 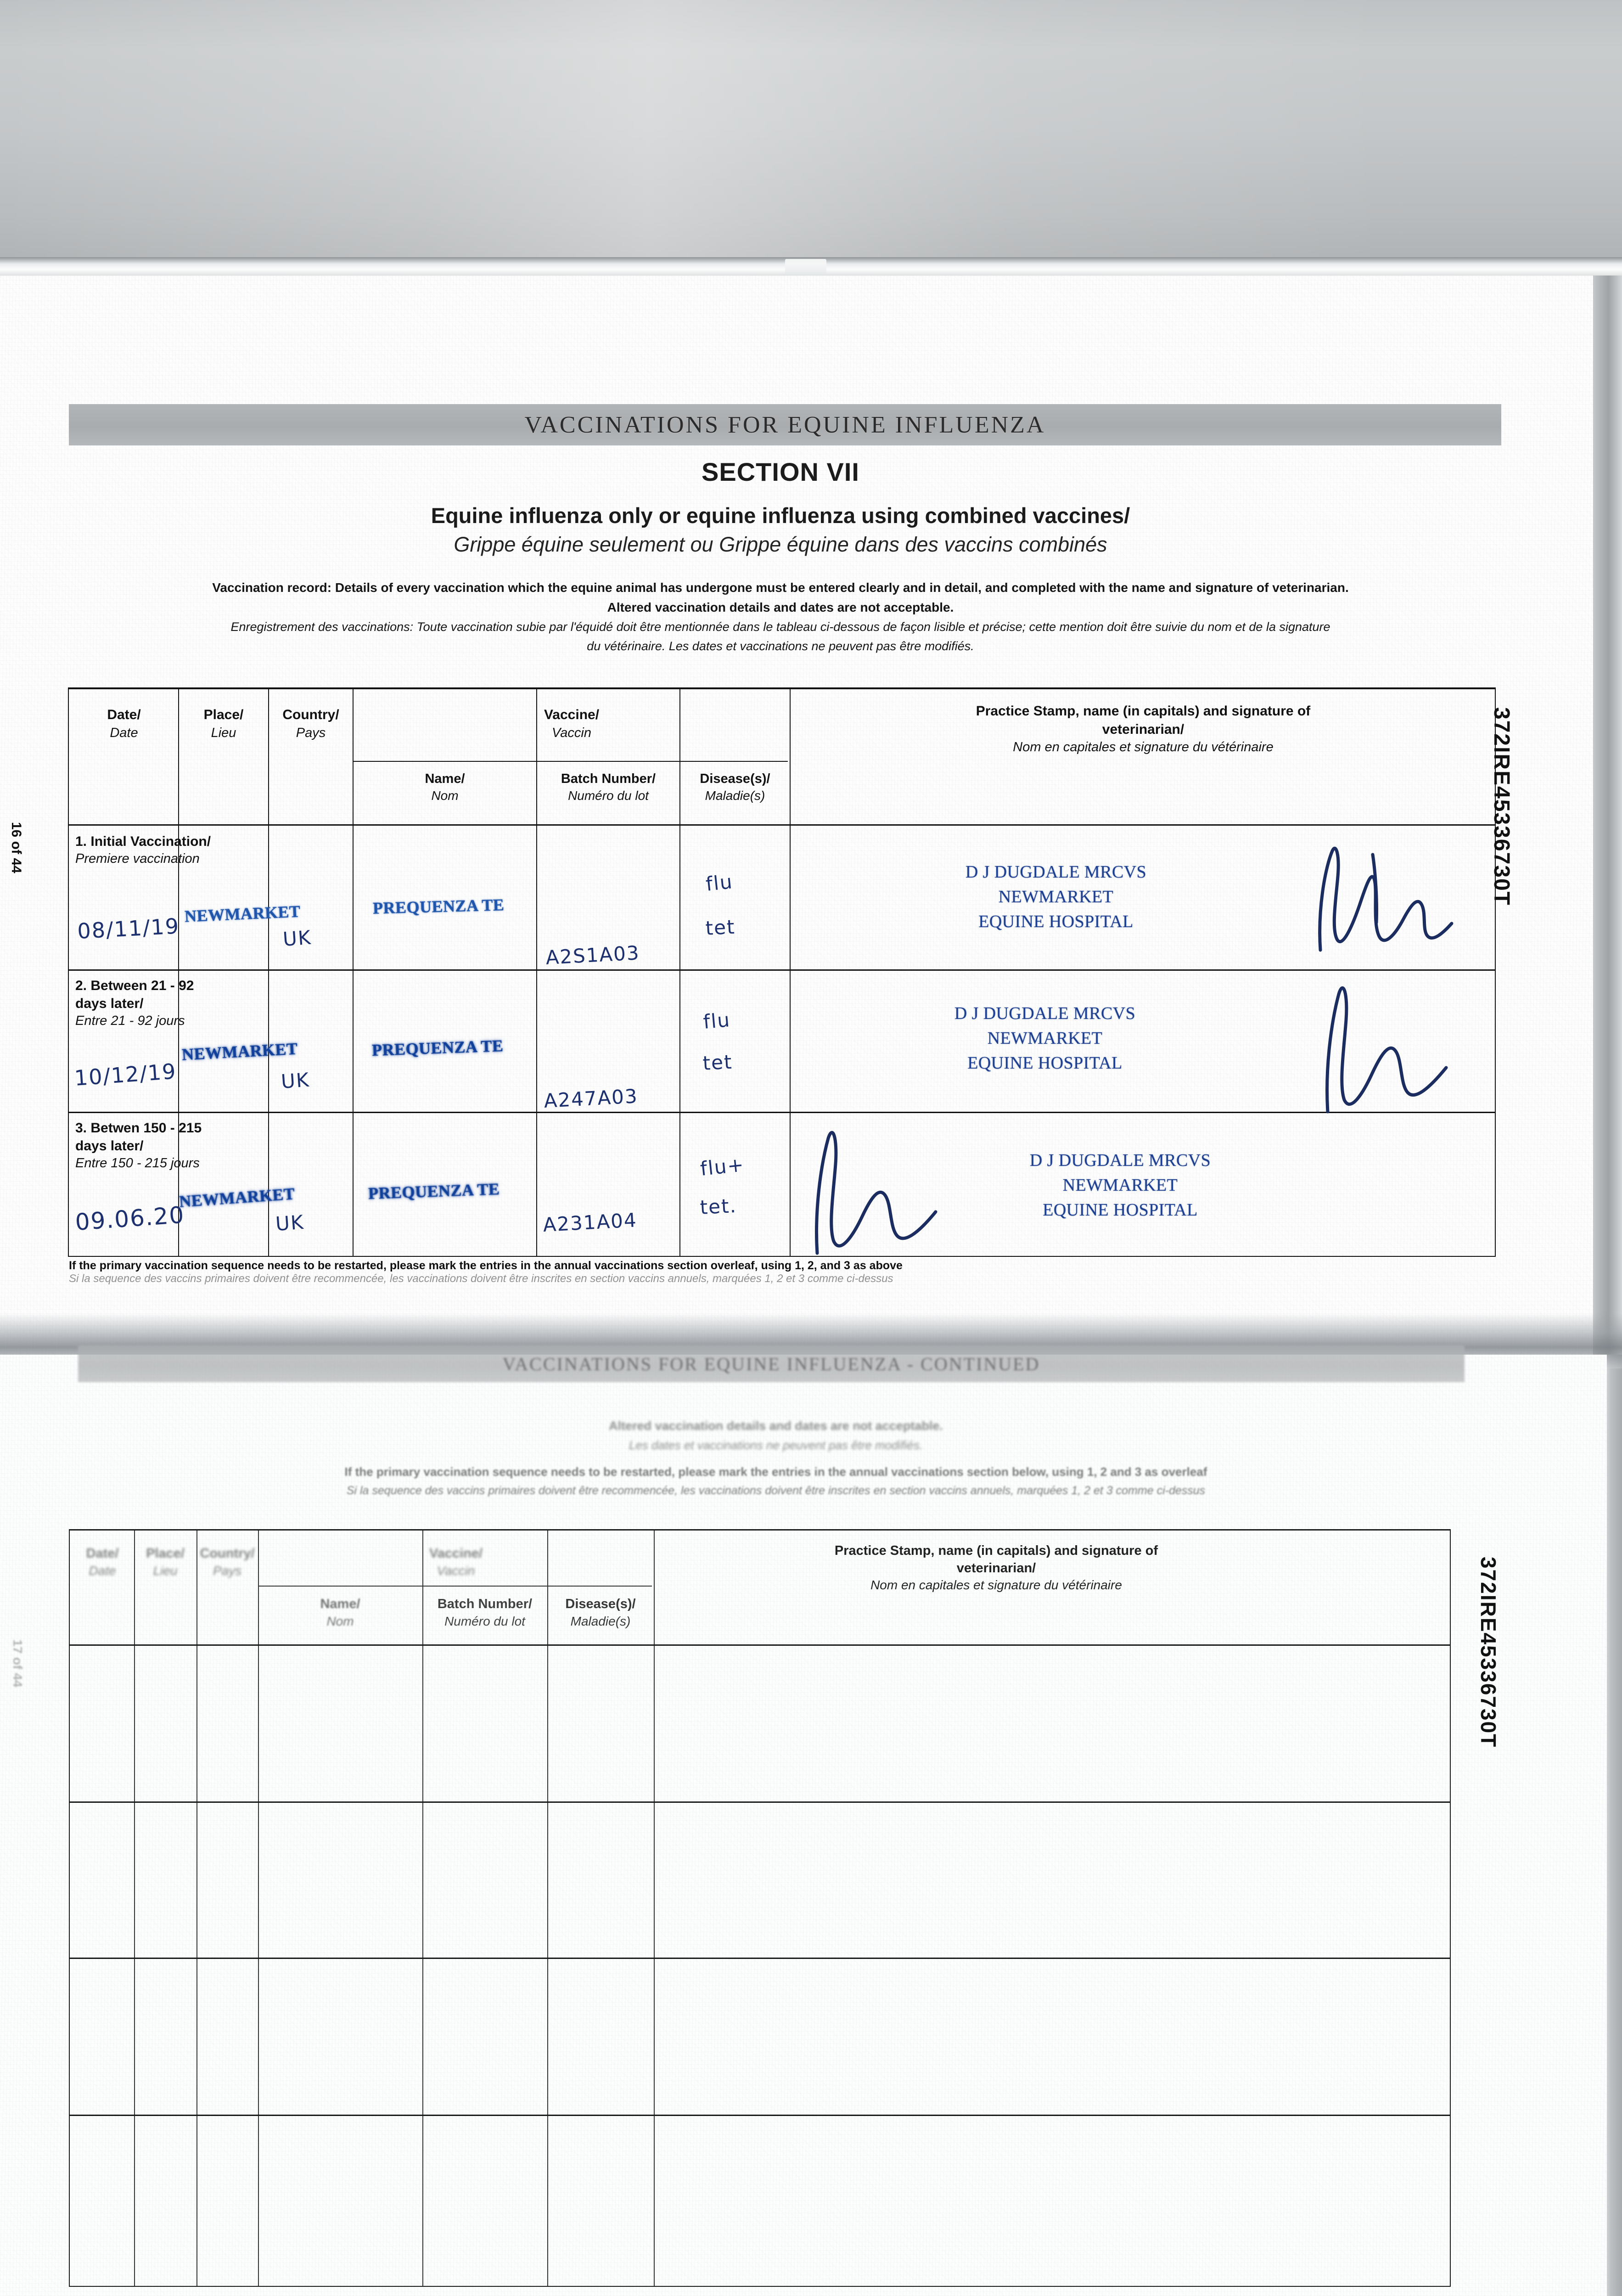 I want to click on page-title: SECTION VII, so click(x=780, y=471).